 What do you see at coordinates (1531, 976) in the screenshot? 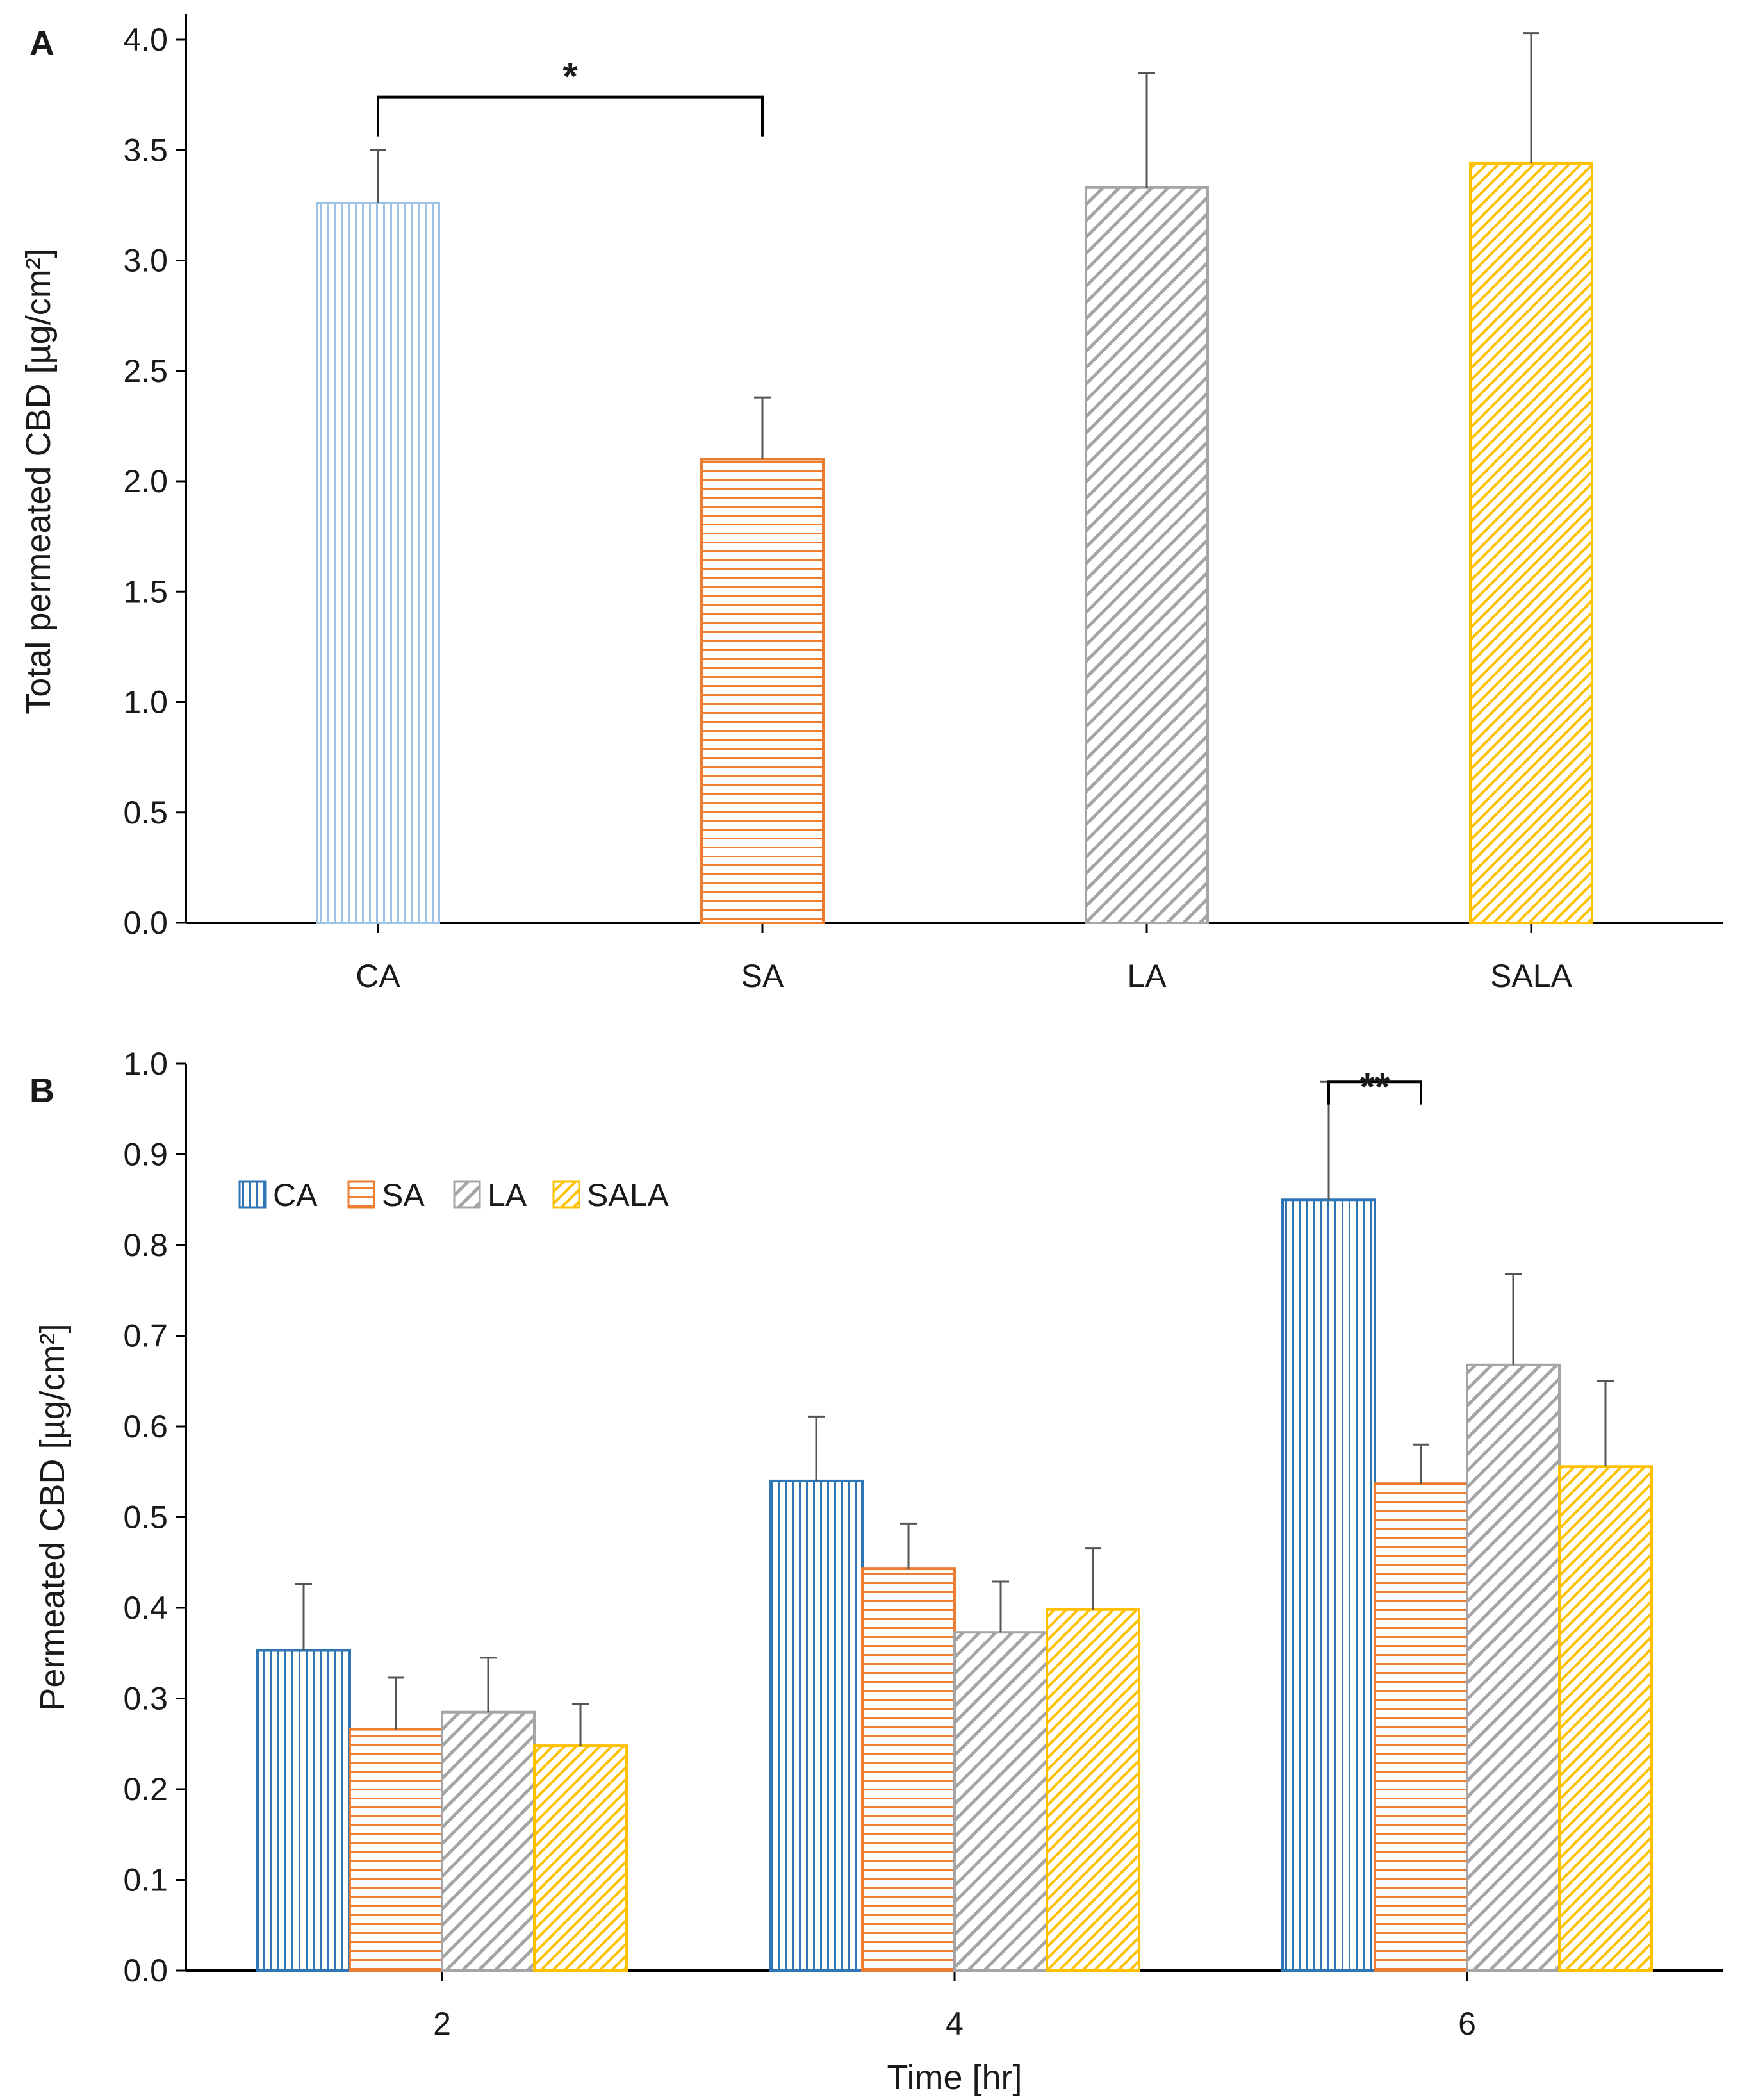
I see `a-x-tick-label: SALA` at bounding box center [1531, 976].